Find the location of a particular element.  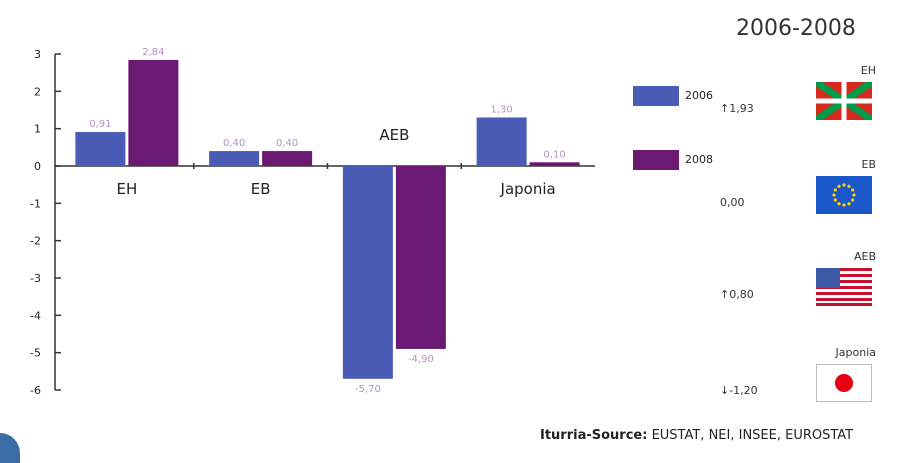

region-name: EH is located at coordinates (868, 70).